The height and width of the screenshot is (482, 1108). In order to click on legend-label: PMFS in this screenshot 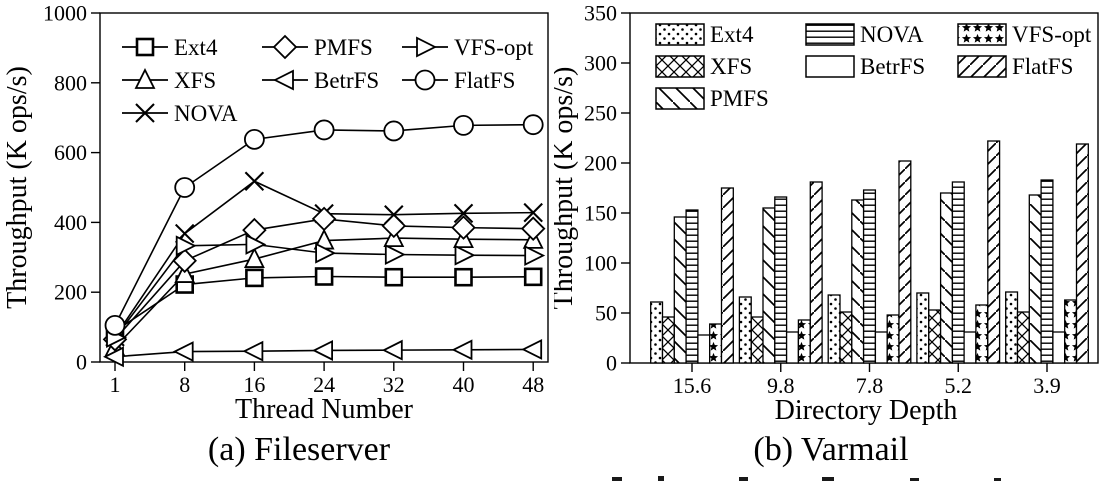, I will do `click(739, 98)`.